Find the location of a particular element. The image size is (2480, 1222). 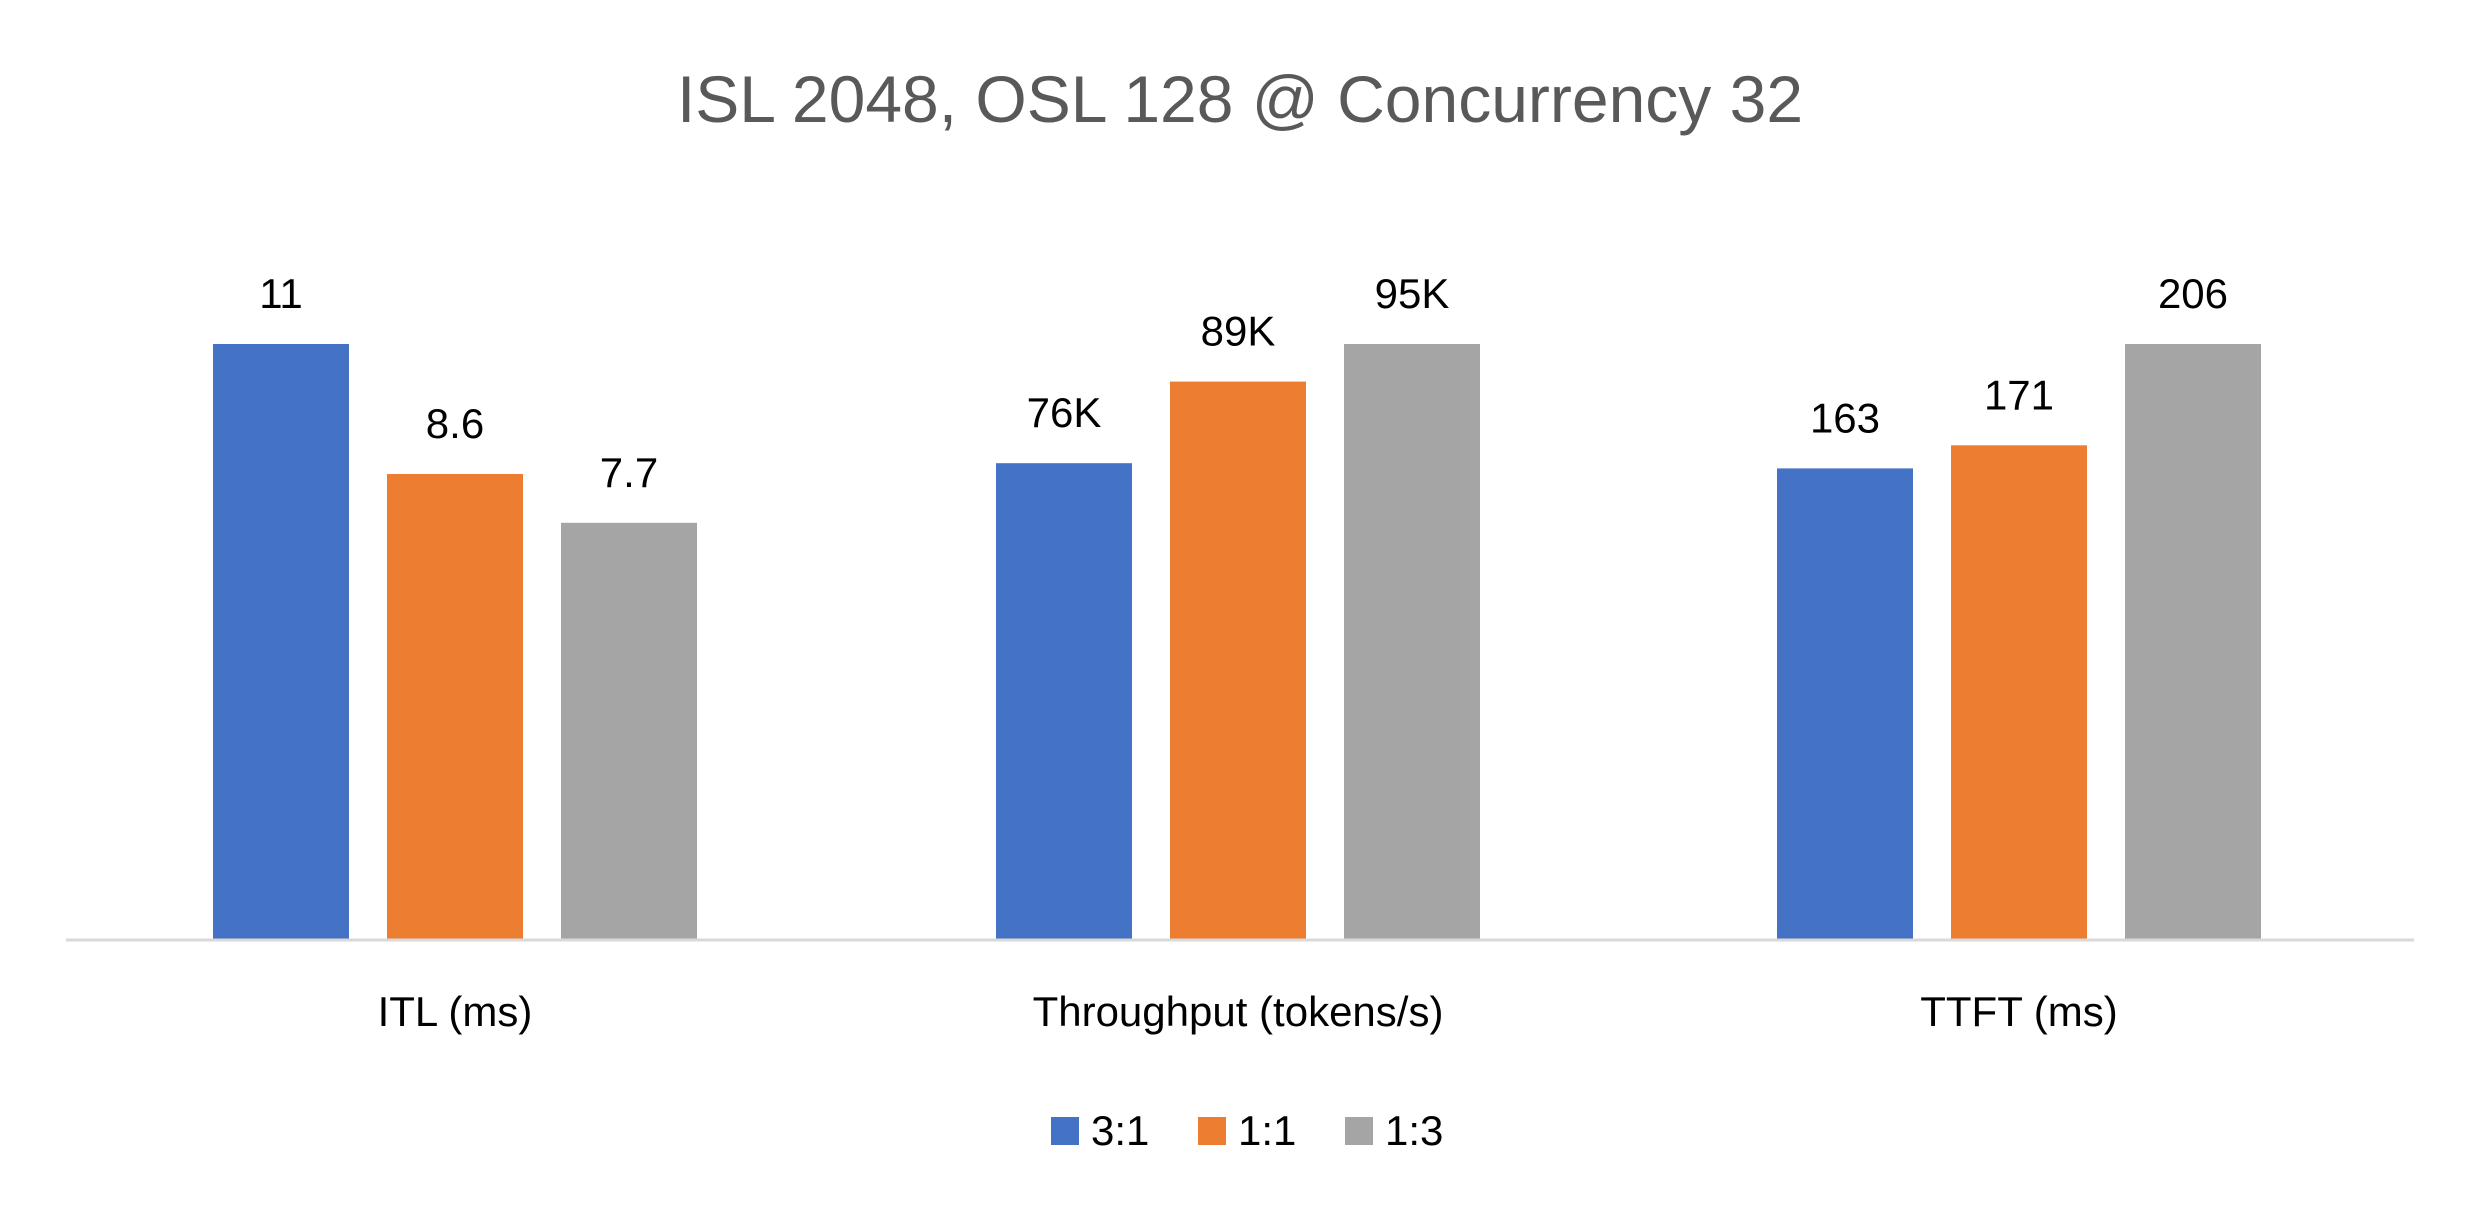

value-labels-layer: 11 8.6 7.7 76K 89K 95K 163 171 206 is located at coordinates (1243, 383).